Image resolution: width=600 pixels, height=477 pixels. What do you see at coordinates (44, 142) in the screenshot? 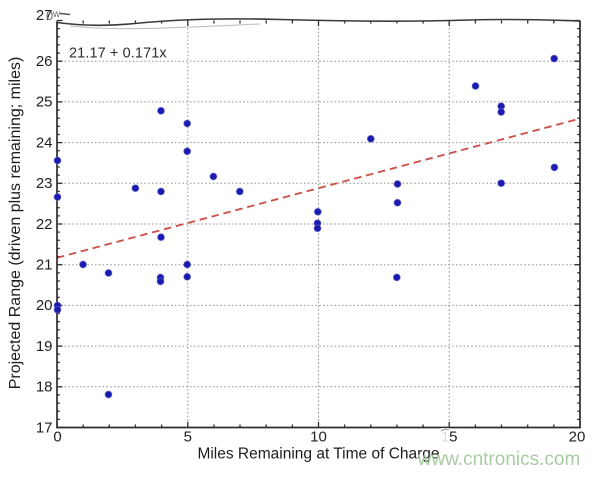
I see `svg-text: 24` at bounding box center [44, 142].